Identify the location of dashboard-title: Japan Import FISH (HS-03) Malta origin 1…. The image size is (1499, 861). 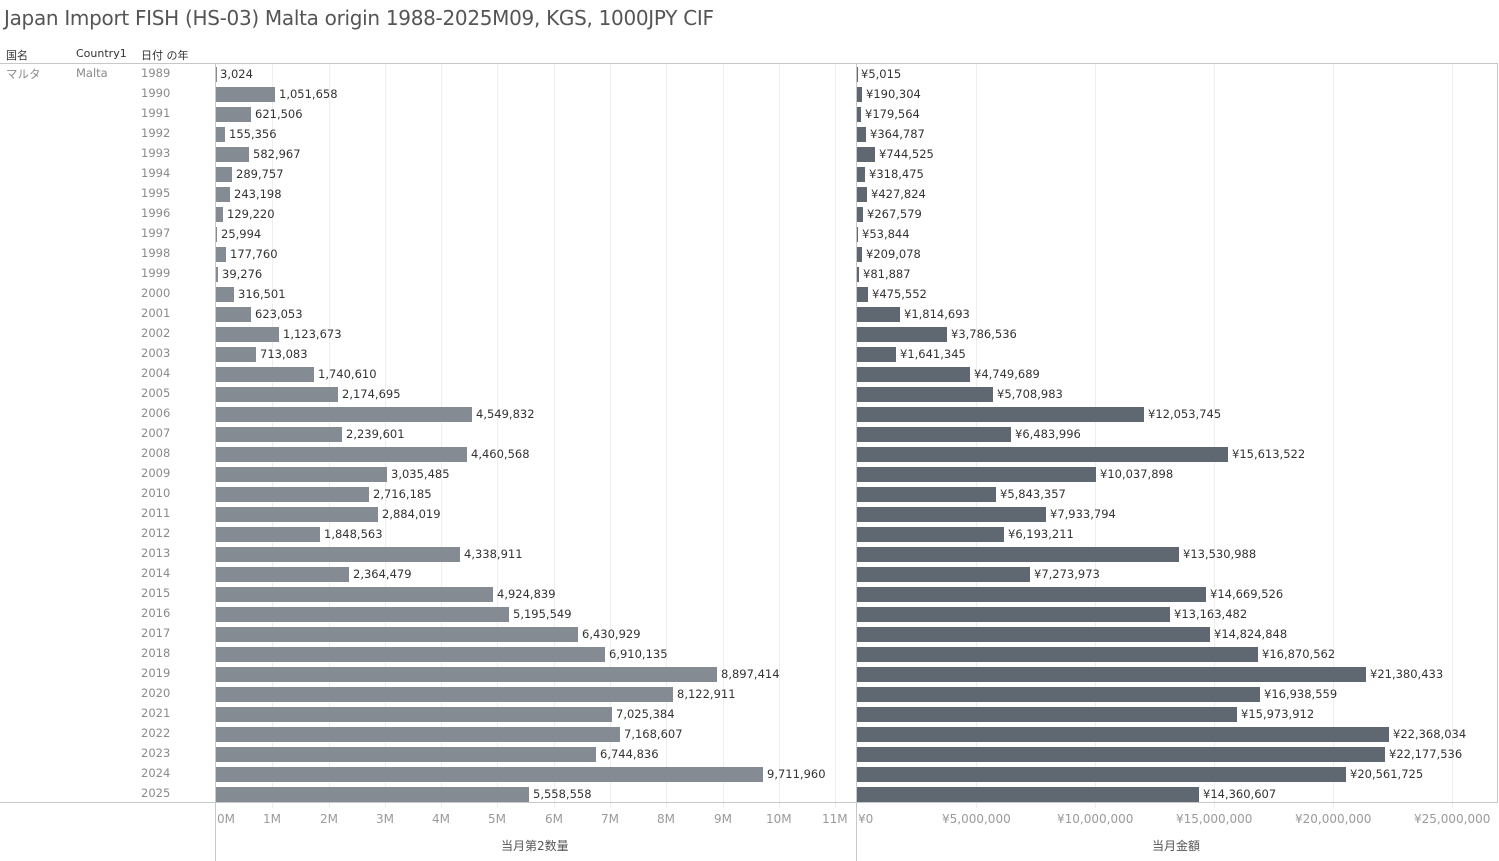
(359, 18).